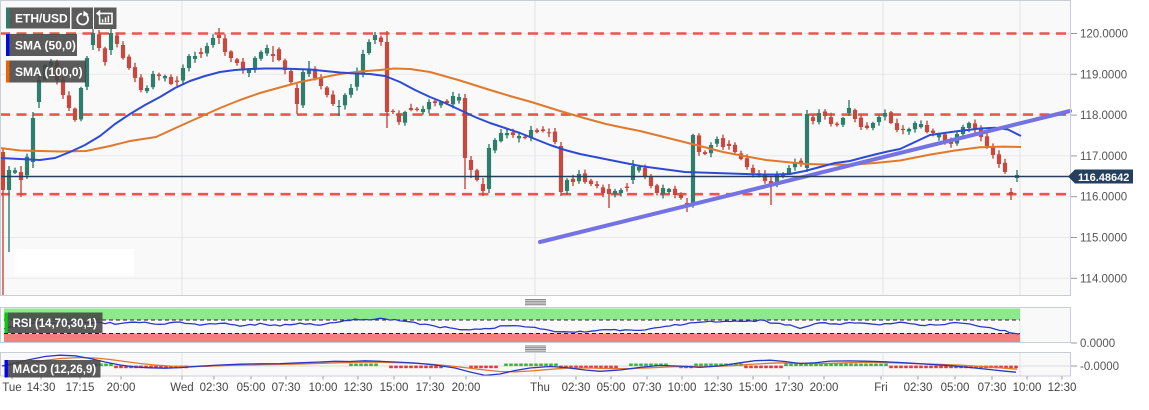  Describe the element at coordinates (1097, 344) in the screenshot. I see `svg-text: 0.0000` at that location.